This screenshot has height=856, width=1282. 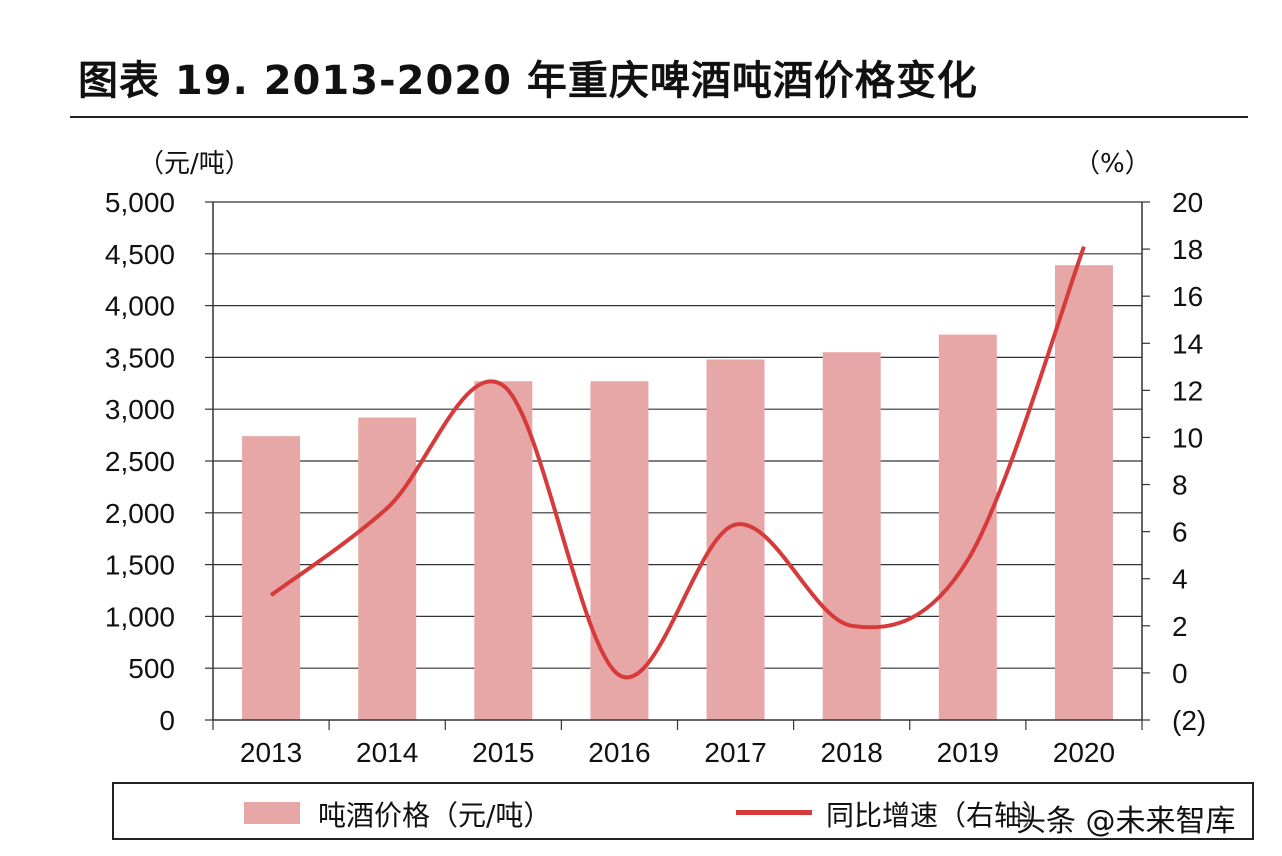 I want to click on legend: 吨酒价格（元/吨） 同比增速（右轴）, so click(x=683, y=811).